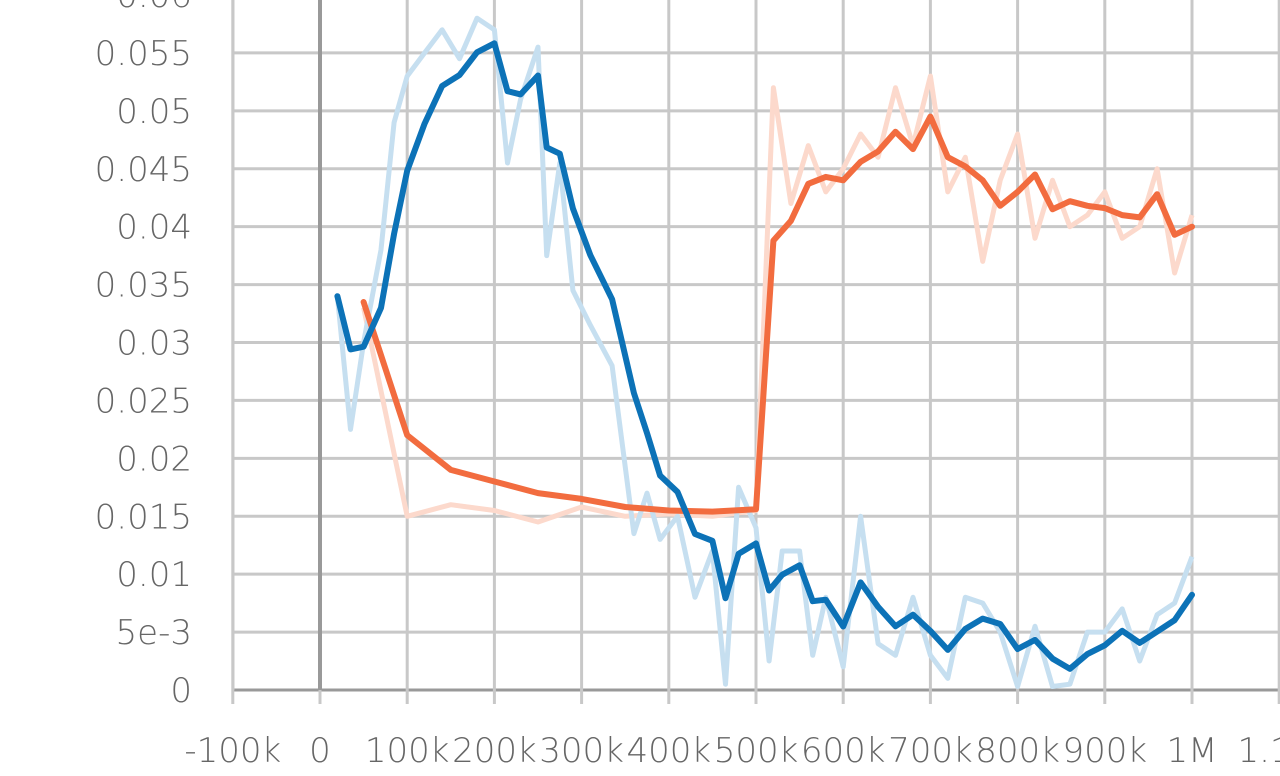 The image size is (1280, 776). What do you see at coordinates (494, 751) in the screenshot?
I see `x-tick-label: 200k` at bounding box center [494, 751].